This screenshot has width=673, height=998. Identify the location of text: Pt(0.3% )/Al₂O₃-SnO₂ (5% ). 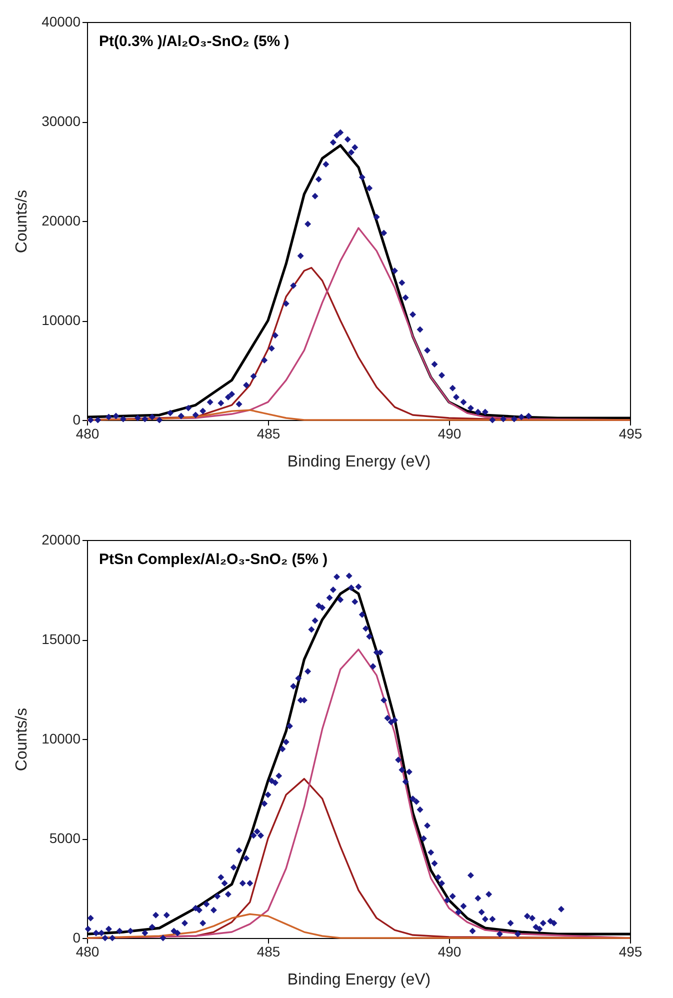
(194, 41).